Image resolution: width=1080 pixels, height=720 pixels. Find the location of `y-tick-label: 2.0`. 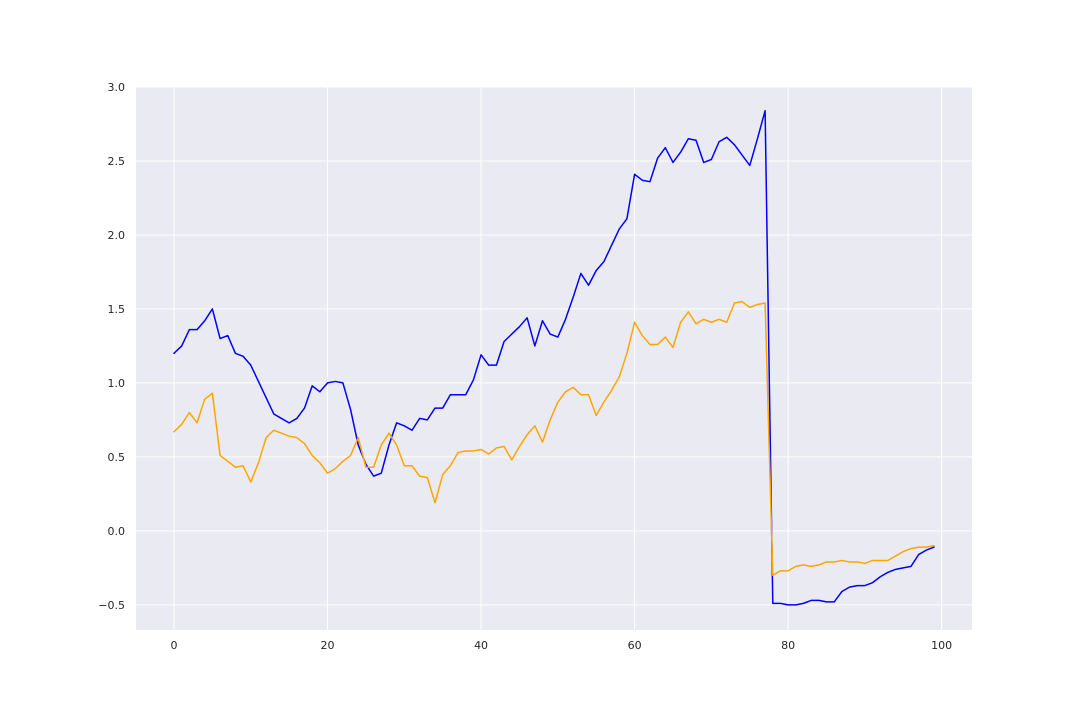

y-tick-label: 2.0 is located at coordinates (117, 235).